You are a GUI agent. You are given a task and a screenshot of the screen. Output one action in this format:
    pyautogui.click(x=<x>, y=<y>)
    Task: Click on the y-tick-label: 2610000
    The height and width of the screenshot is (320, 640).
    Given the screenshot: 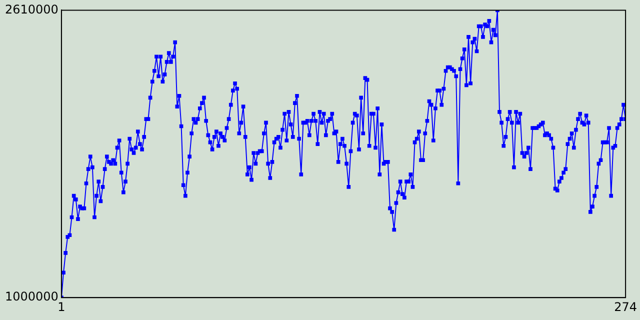 What is the action you would take?
    pyautogui.click(x=31, y=9)
    